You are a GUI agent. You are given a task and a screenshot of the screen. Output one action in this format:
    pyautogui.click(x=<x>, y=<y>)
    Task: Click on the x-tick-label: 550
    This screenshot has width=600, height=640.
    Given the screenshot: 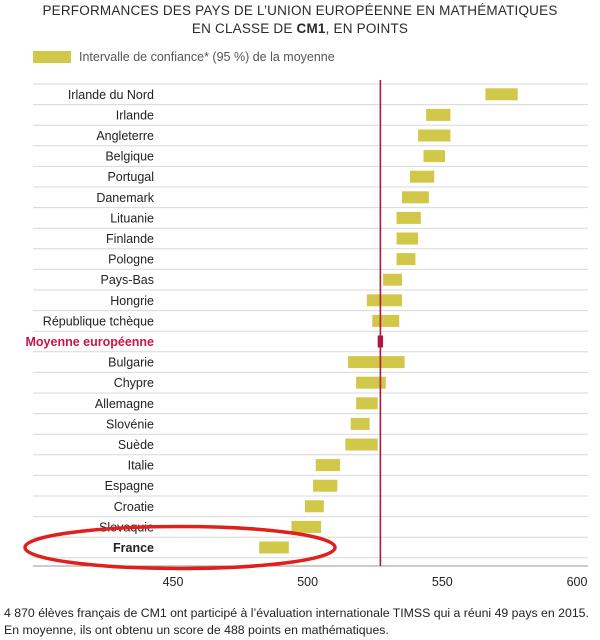 What is the action you would take?
    pyautogui.click(x=442, y=582)
    